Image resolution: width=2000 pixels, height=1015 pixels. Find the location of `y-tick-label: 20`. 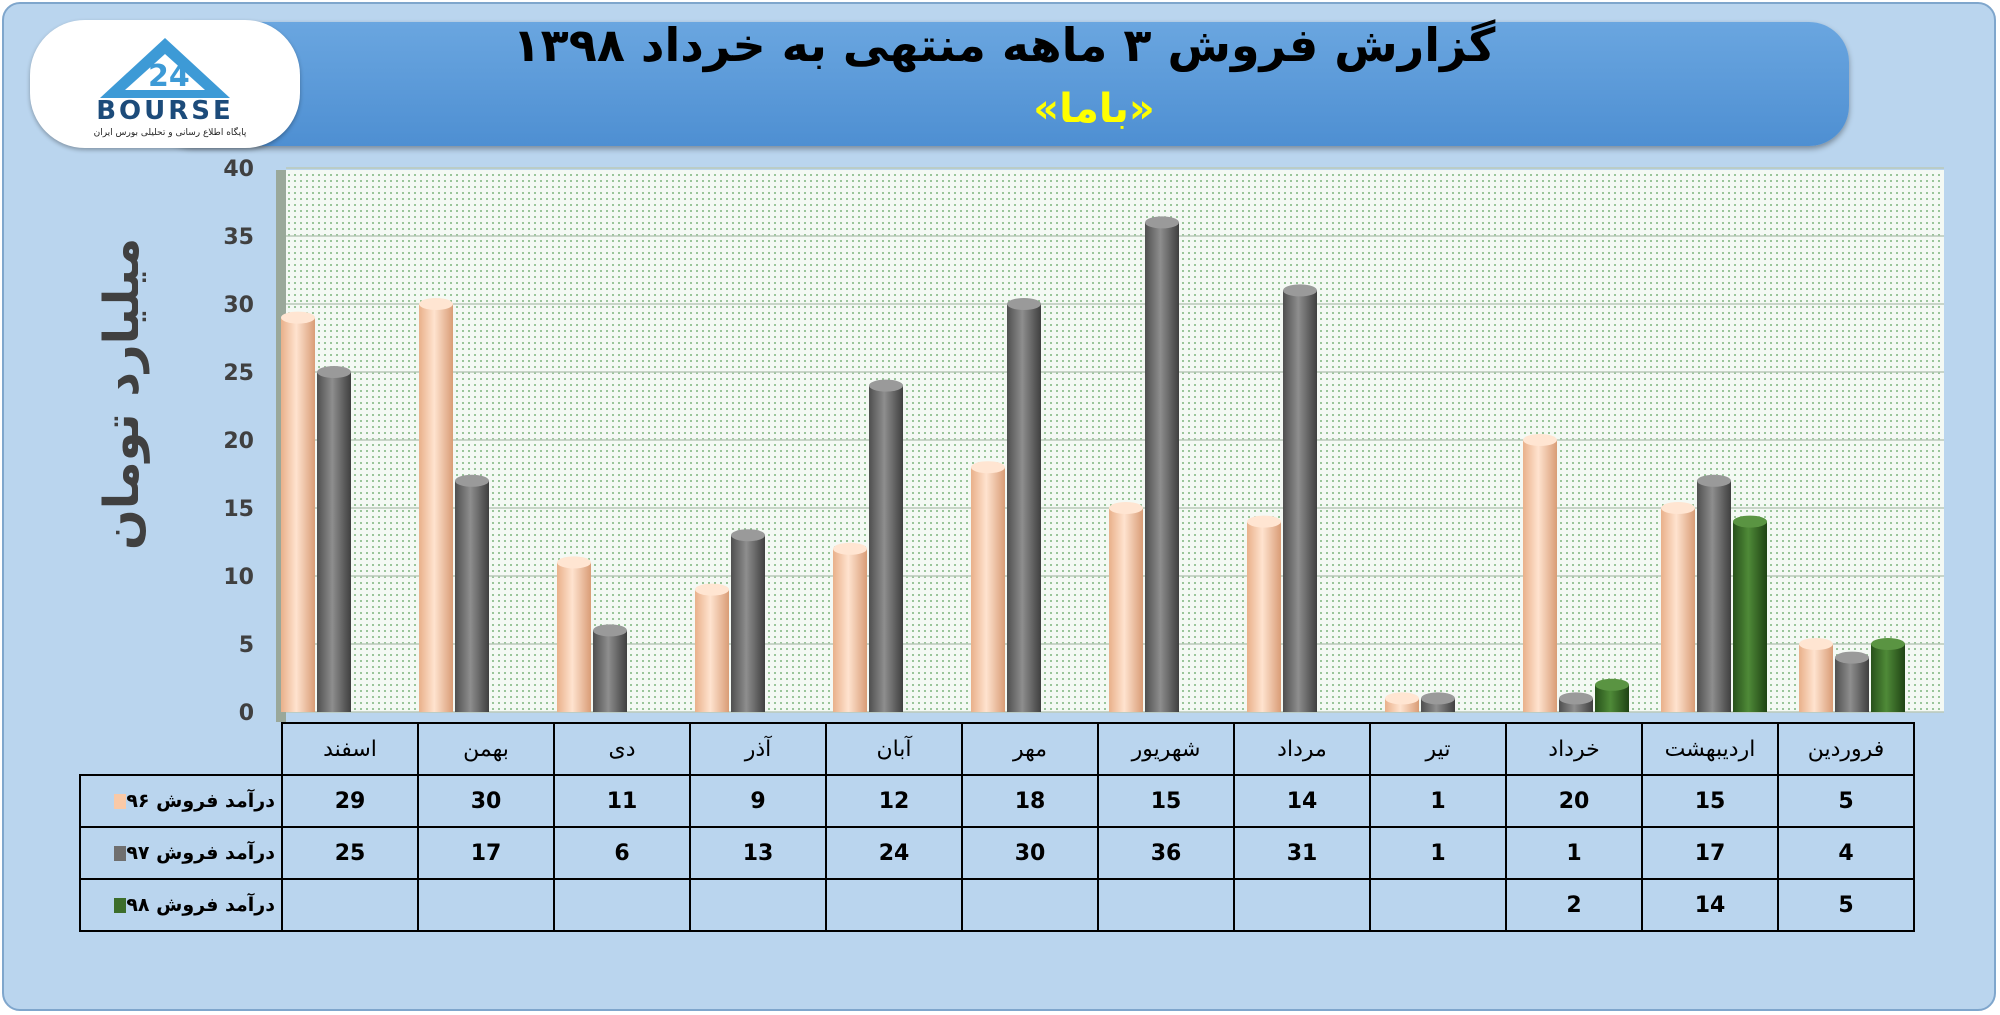

y-tick-label: 20 is located at coordinates (238, 441).